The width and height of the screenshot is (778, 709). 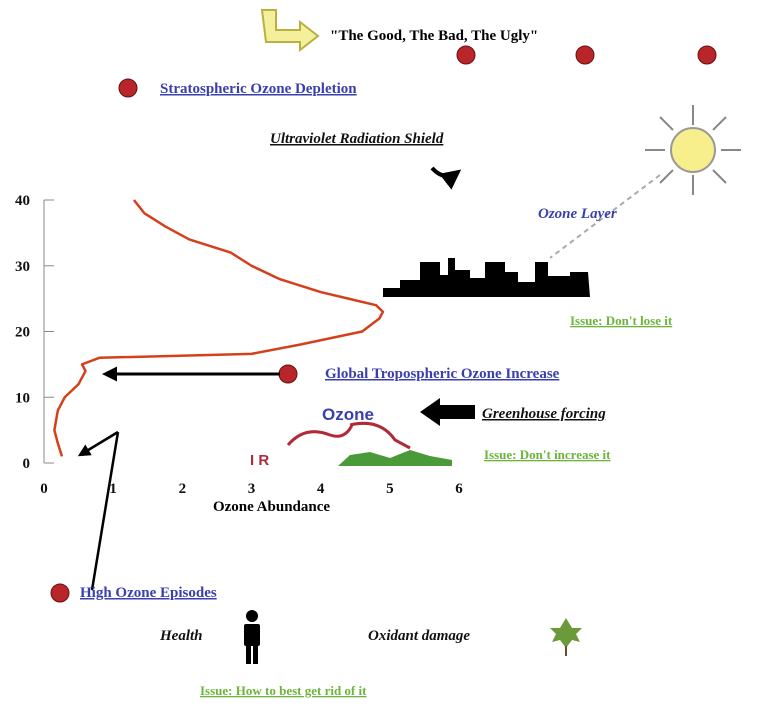 What do you see at coordinates (348, 435) in the screenshot?
I see `ir-arrows` at bounding box center [348, 435].